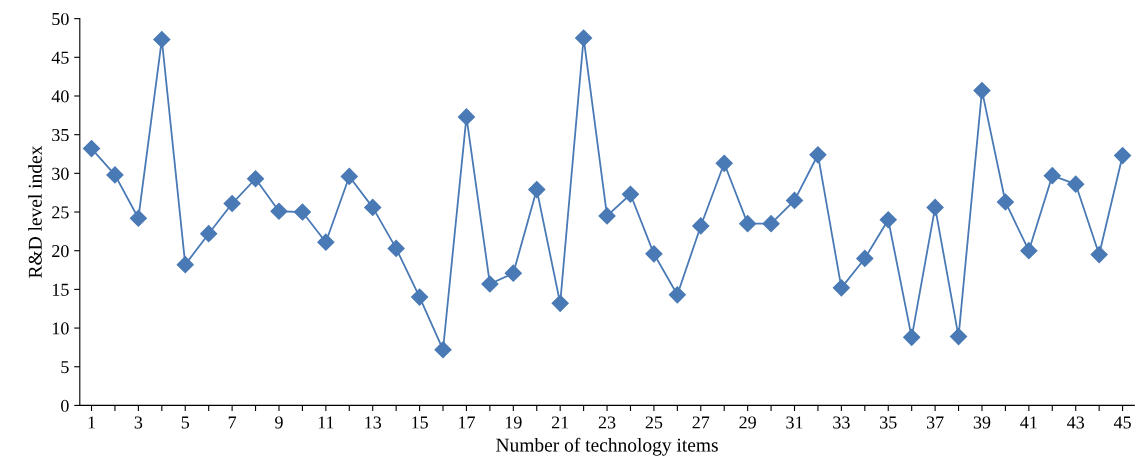  Describe the element at coordinates (607, 422) in the screenshot. I see `x-tick-label: 23` at that location.